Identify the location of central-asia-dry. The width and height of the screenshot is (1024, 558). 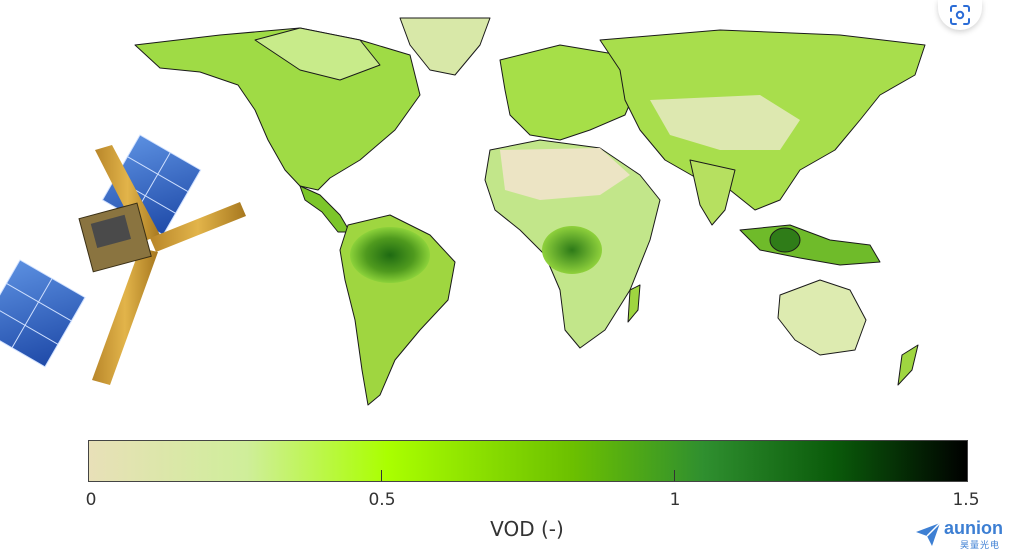
(725, 122).